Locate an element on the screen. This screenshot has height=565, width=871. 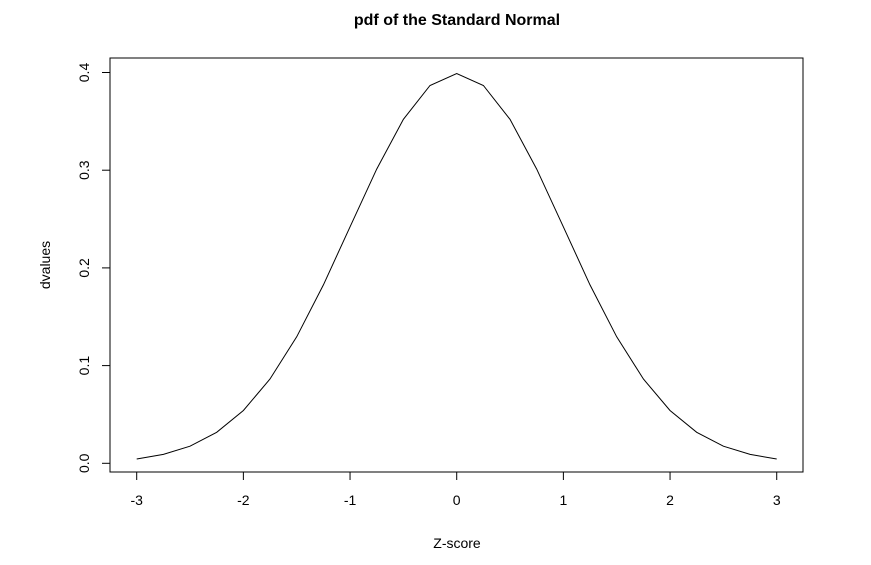
y-tick-label: 0.0 is located at coordinates (84, 463).